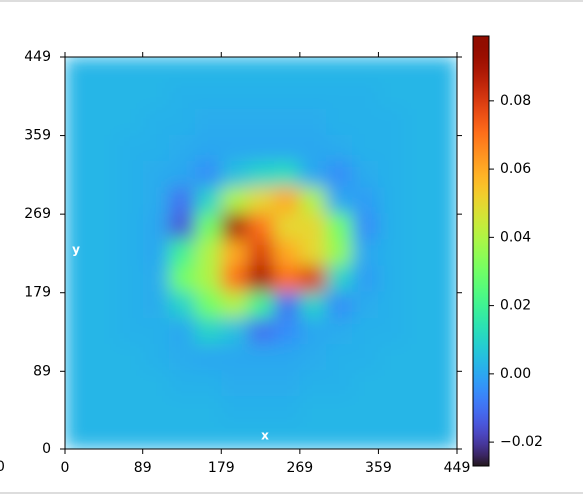 The image size is (583, 500). What do you see at coordinates (299, 468) in the screenshot?
I see `x-tick-label: 269` at bounding box center [299, 468].